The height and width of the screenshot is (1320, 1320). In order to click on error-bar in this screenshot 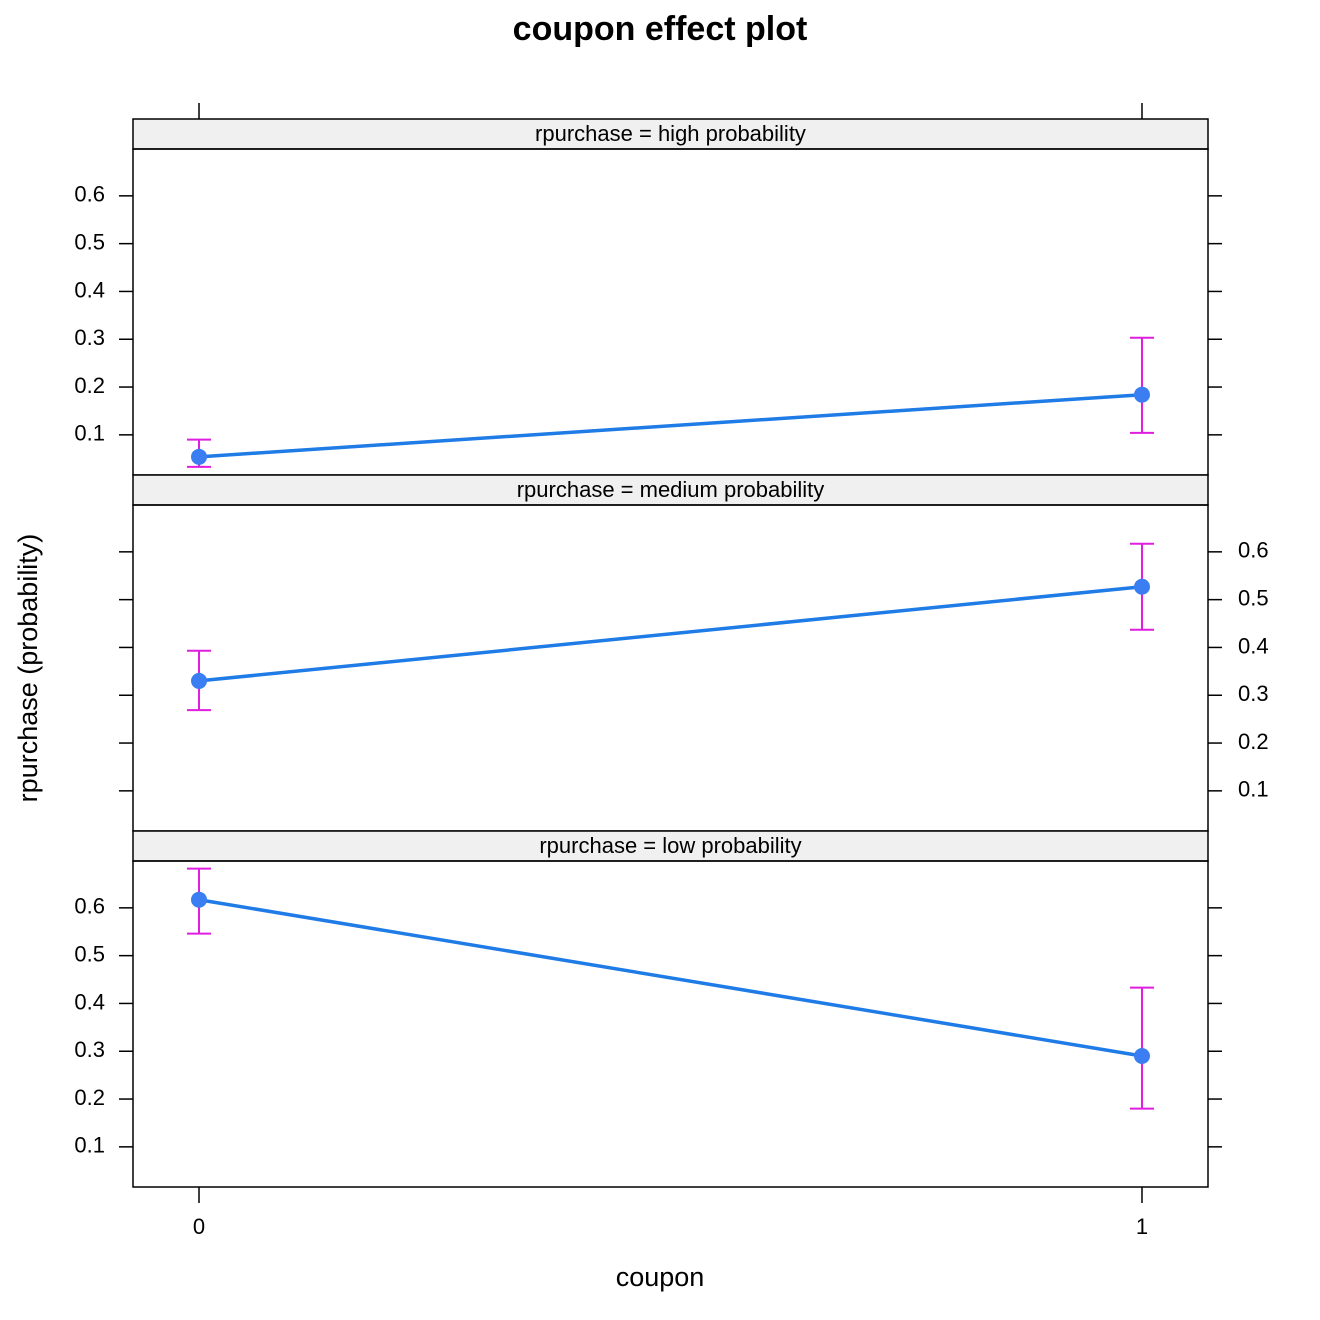, I will do `click(1141, 385)`.